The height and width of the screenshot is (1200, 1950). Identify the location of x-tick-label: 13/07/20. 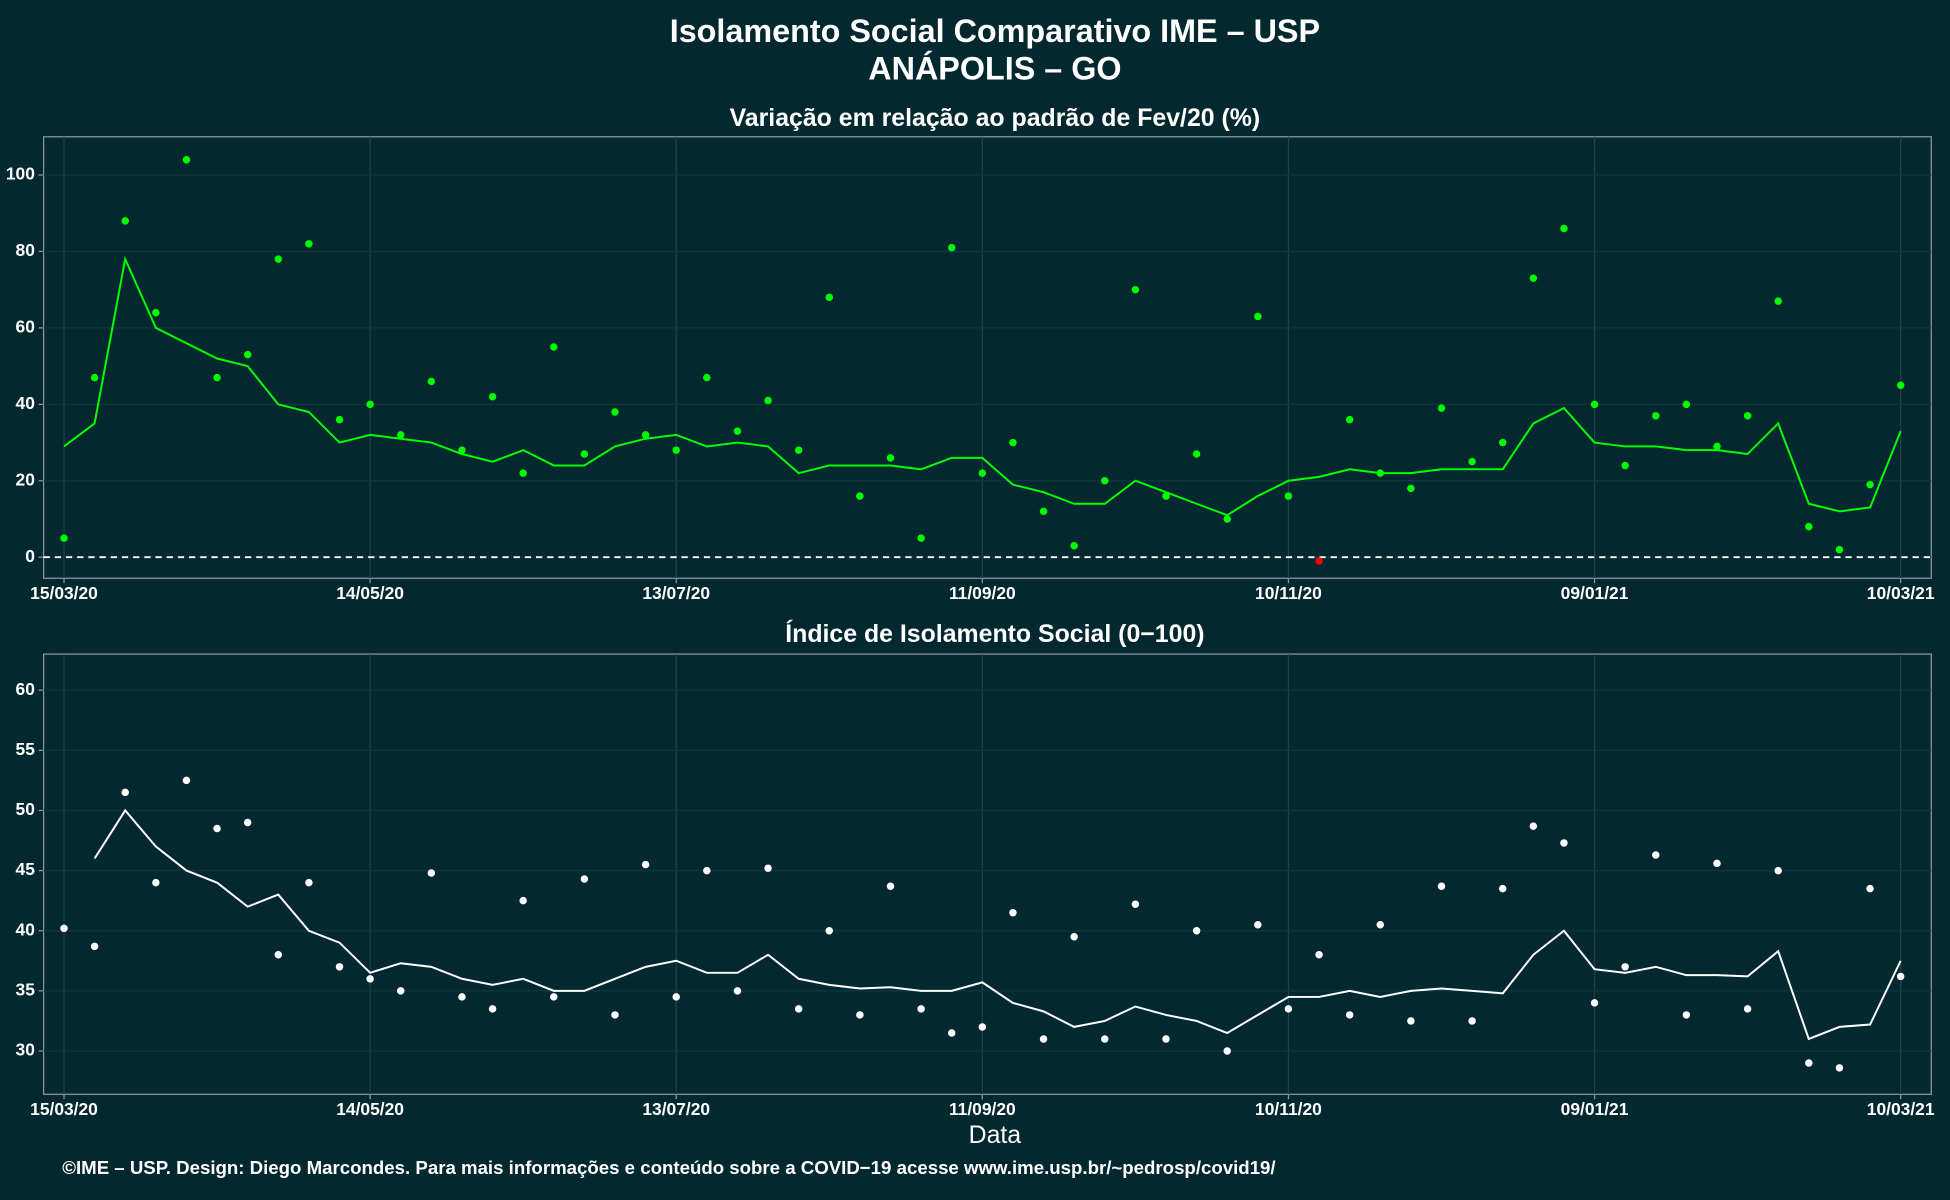
(676, 593).